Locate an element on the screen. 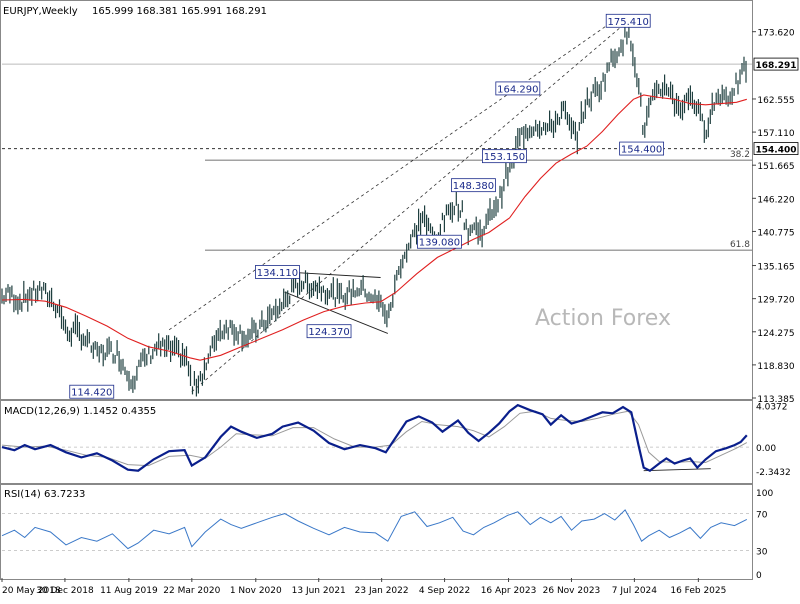 Image resolution: width=800 pixels, height=604 pixels. x-tick-label: 13 Jun 2021 is located at coordinates (319, 591).